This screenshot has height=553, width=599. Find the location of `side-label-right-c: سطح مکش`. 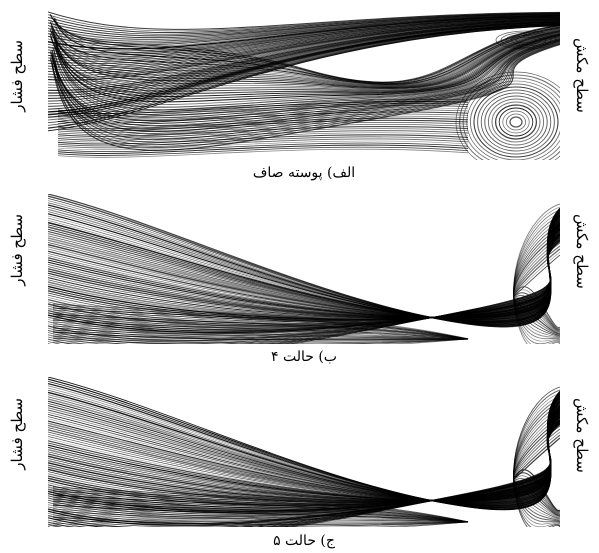

side-label-right-c: سطح مکش is located at coordinates (582, 435).